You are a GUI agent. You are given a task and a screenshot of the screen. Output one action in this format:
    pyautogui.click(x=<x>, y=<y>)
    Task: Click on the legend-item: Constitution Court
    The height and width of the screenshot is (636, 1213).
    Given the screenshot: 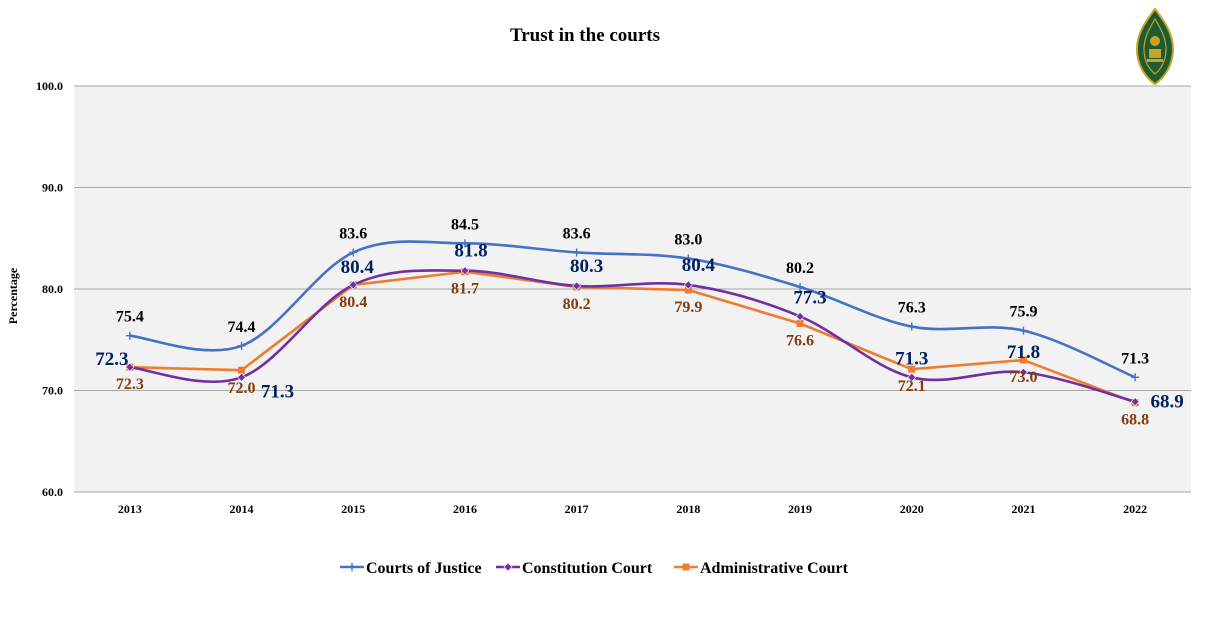 What is the action you would take?
    pyautogui.click(x=574, y=568)
    